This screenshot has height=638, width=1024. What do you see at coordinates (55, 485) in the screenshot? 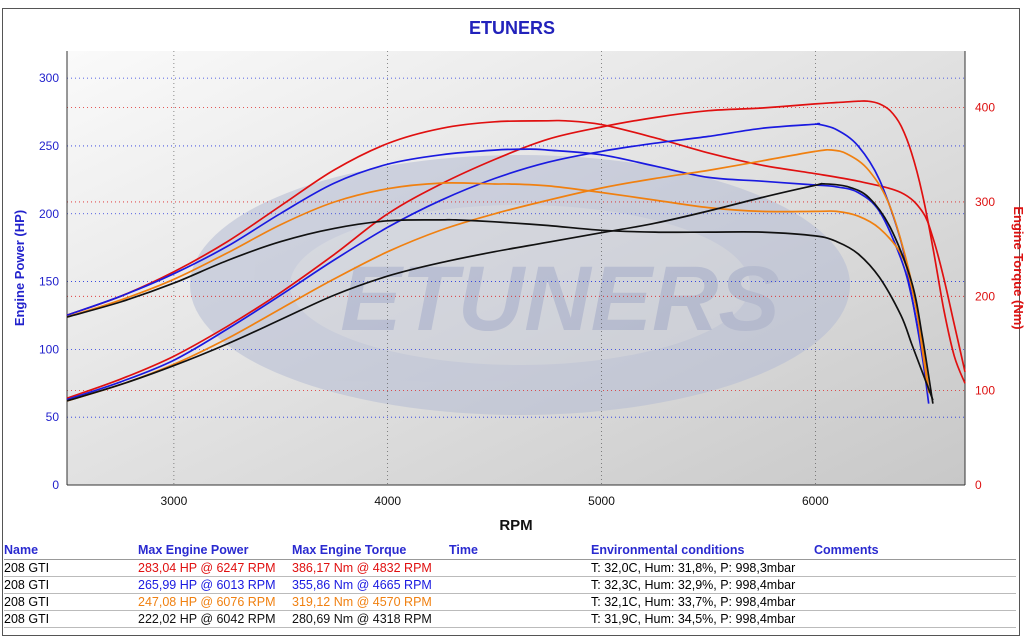
I see `y-left-tick-label: 0` at bounding box center [55, 485].